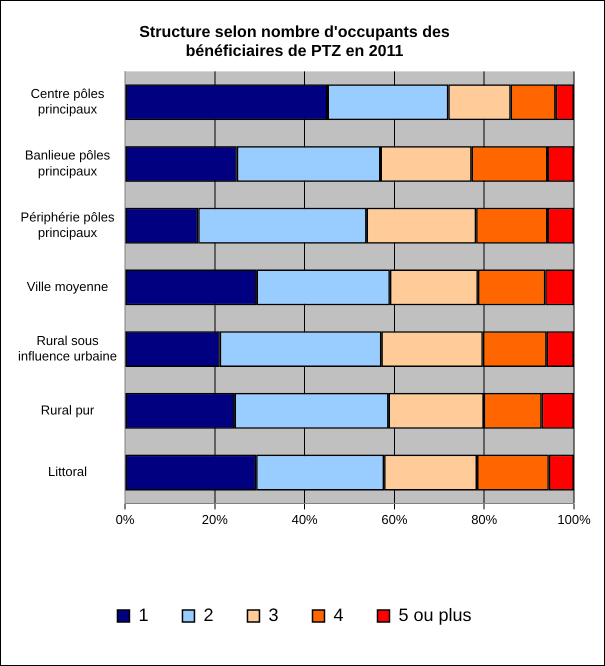 This screenshot has height=666, width=605. What do you see at coordinates (67, 101) in the screenshot?
I see `y-tick-label: Centre pôles principaux` at bounding box center [67, 101].